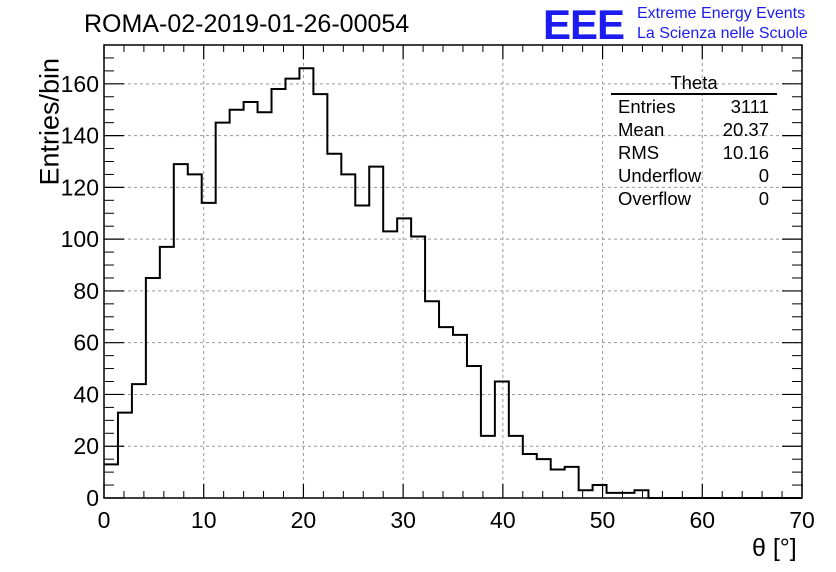  What do you see at coordinates (654, 198) in the screenshot?
I see `stats-label: Overflow` at bounding box center [654, 198].